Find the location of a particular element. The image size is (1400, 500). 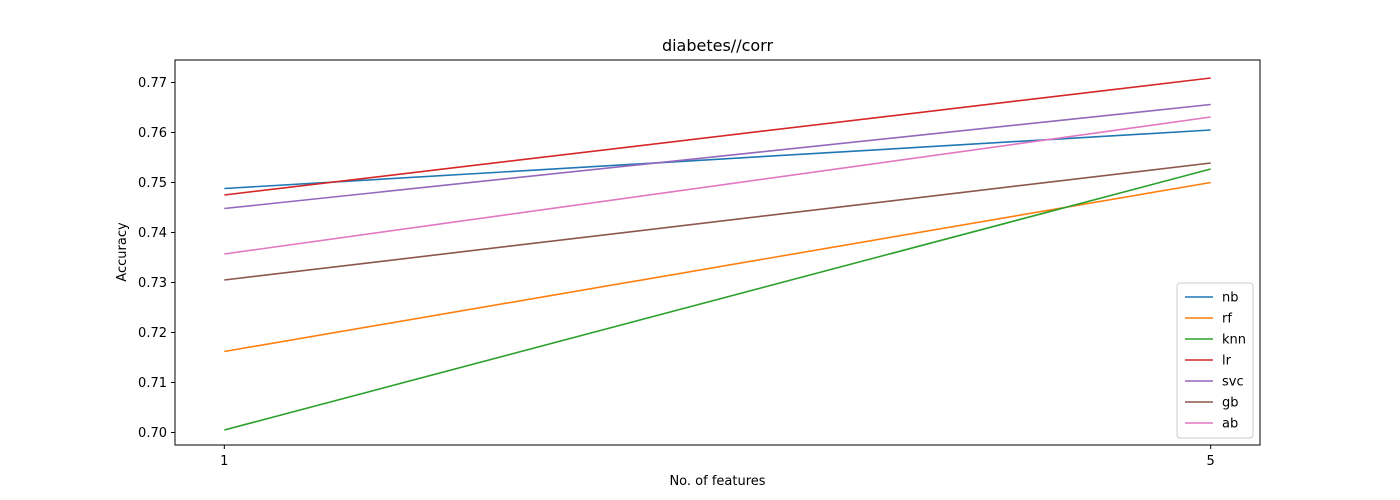

chart-title: diabetes//corr is located at coordinates (718, 45).